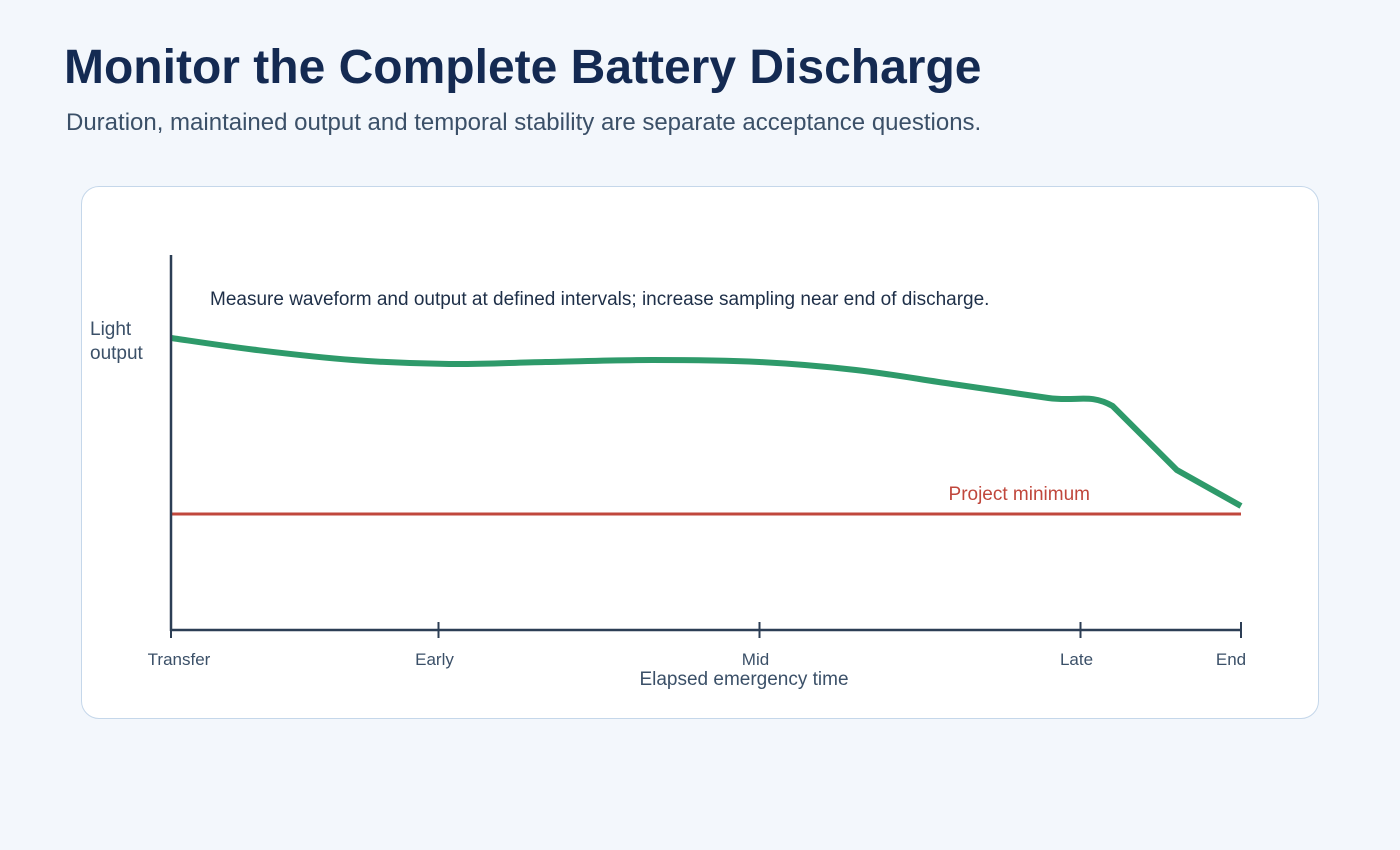 The height and width of the screenshot is (850, 1400). Describe the element at coordinates (1231, 659) in the screenshot. I see `x-tick-label: End` at that location.